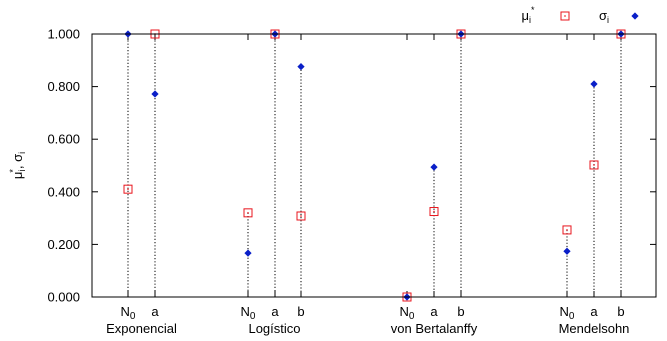 Image resolution: width=667 pixels, height=341 pixels. Describe the element at coordinates (63, 191) in the screenshot. I see `y-tick-label: 0.400` at that location.